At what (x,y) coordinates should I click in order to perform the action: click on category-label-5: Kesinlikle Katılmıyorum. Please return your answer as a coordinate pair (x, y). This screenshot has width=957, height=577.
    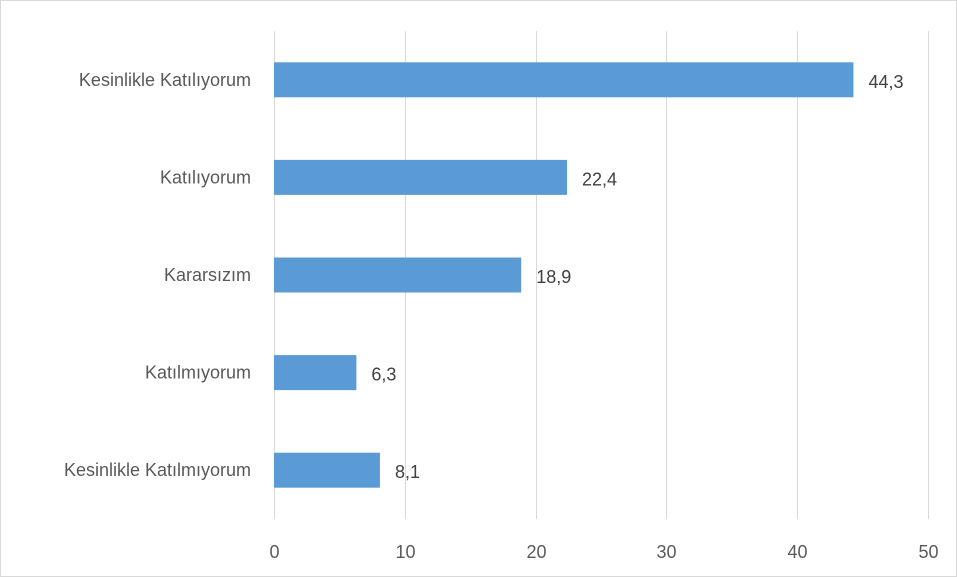
    Looking at the image, I should click on (157, 470).